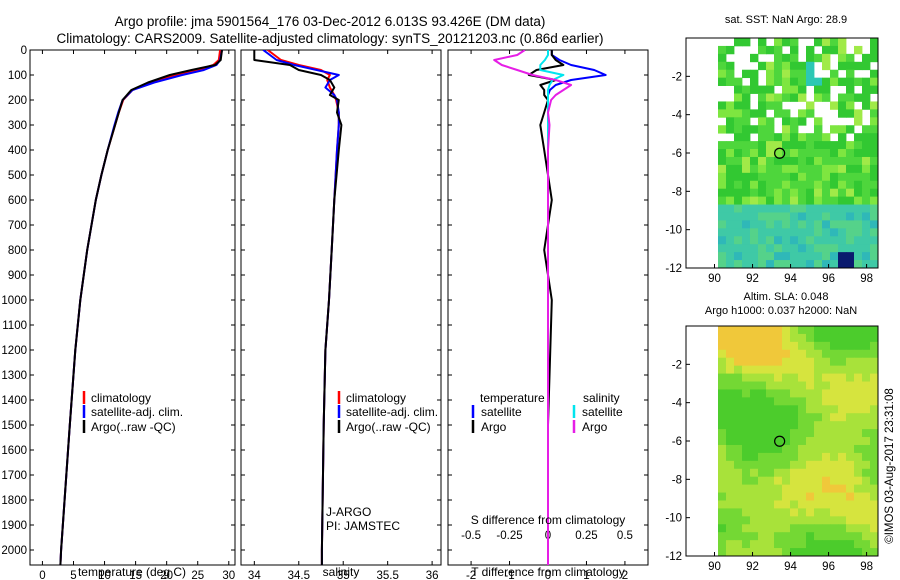  What do you see at coordinates (471, 536) in the screenshot?
I see `top-x-tick-label: -0.5` at bounding box center [471, 536].